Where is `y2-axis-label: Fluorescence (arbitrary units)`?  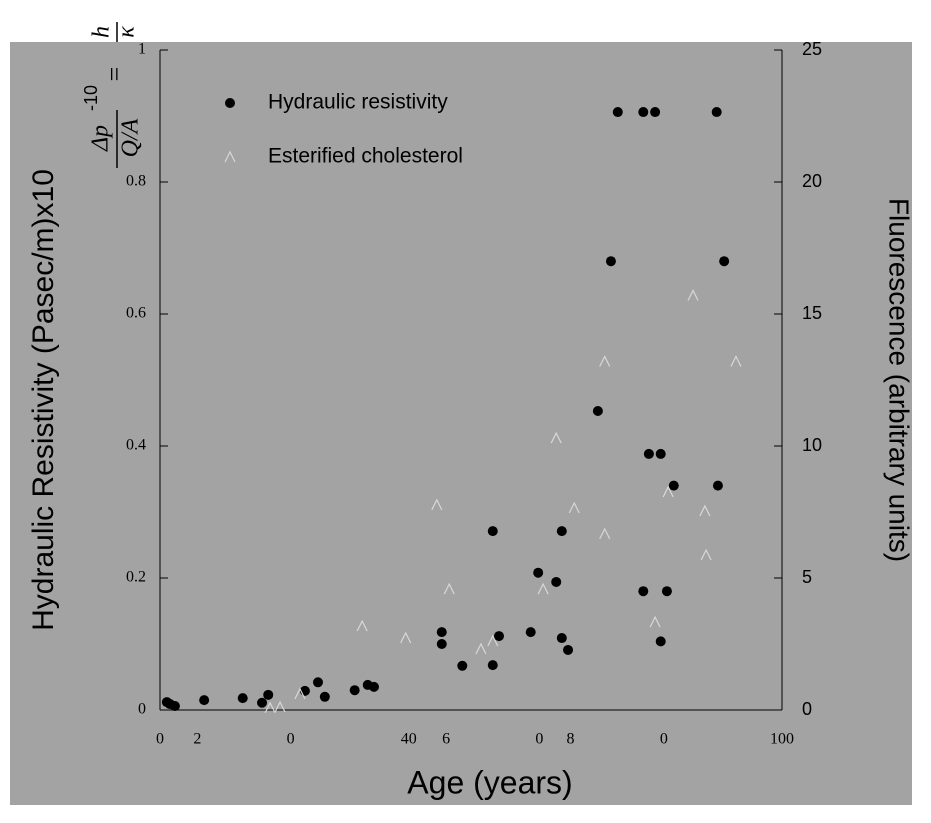
y2-axis-label: Fluorescence (arbitrary units) is located at coordinates (899, 380).